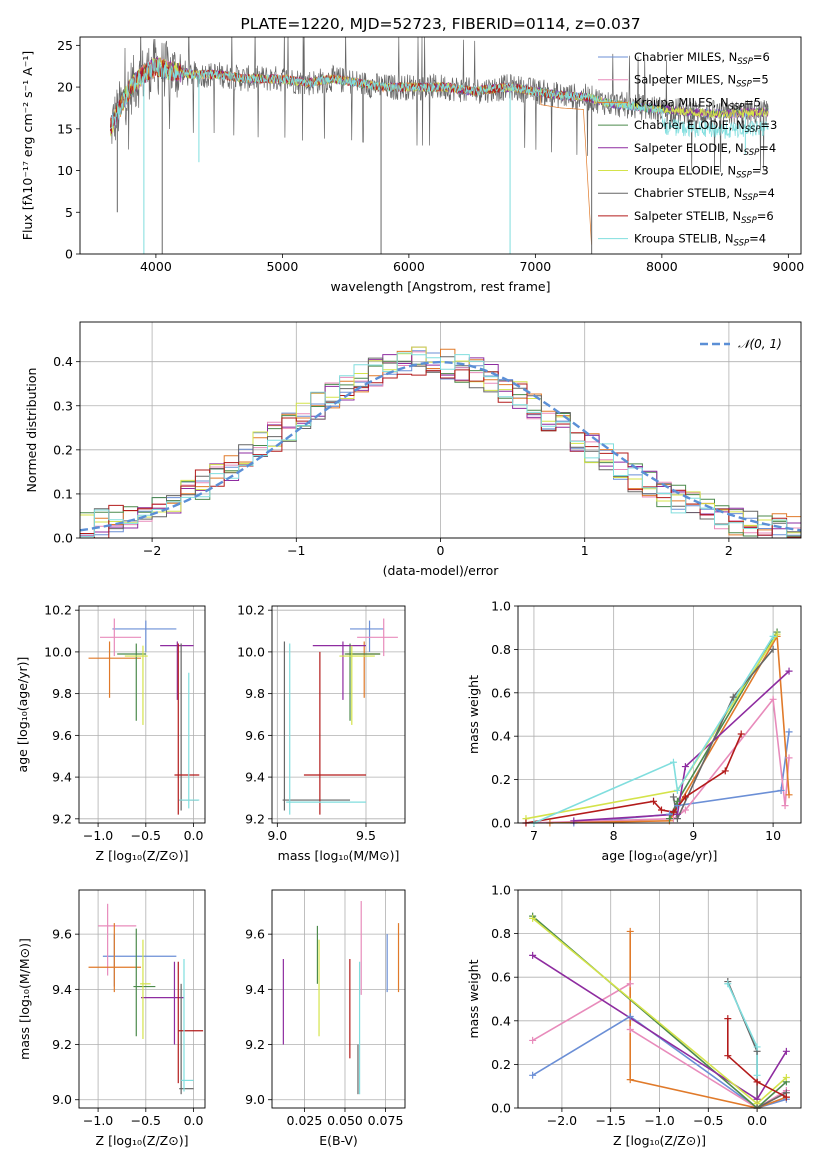 This screenshot has width=819, height=1170. I want to click on spectrum-ytick-label: 10, so click(65, 170).